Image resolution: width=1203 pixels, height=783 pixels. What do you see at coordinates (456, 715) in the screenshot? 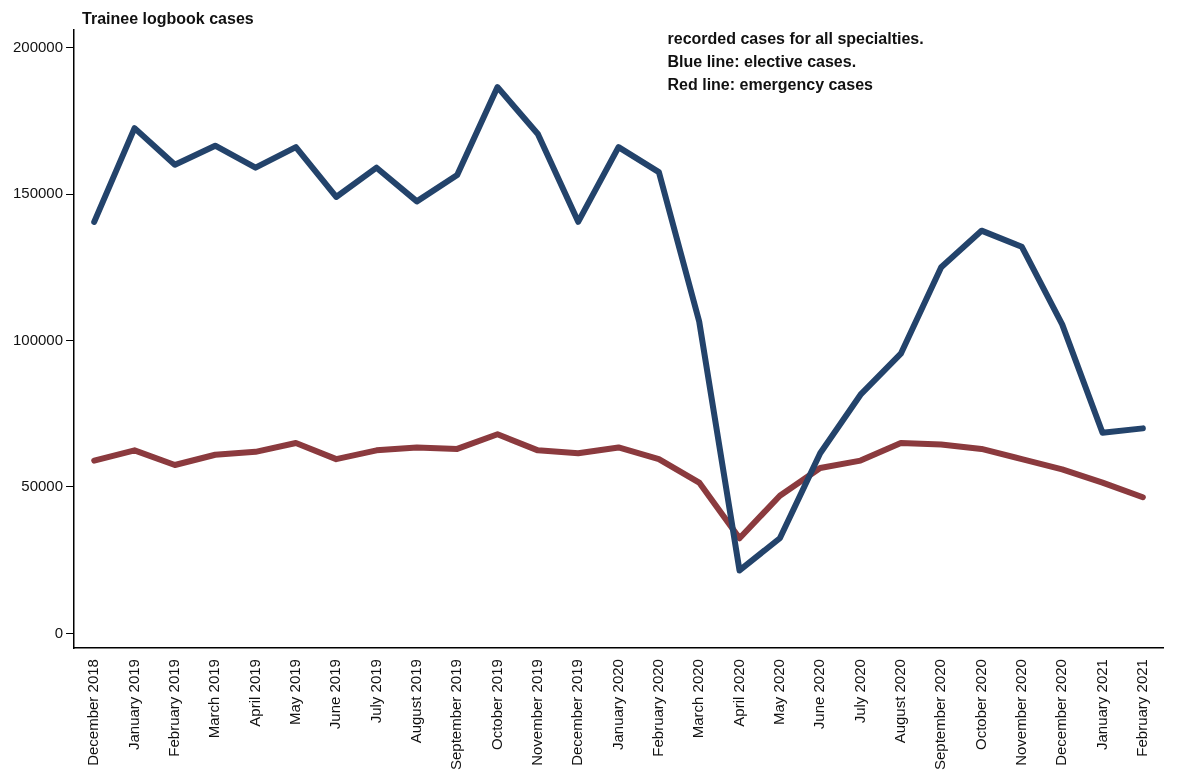
I see `x-tick-label: September 2019` at bounding box center [456, 715].